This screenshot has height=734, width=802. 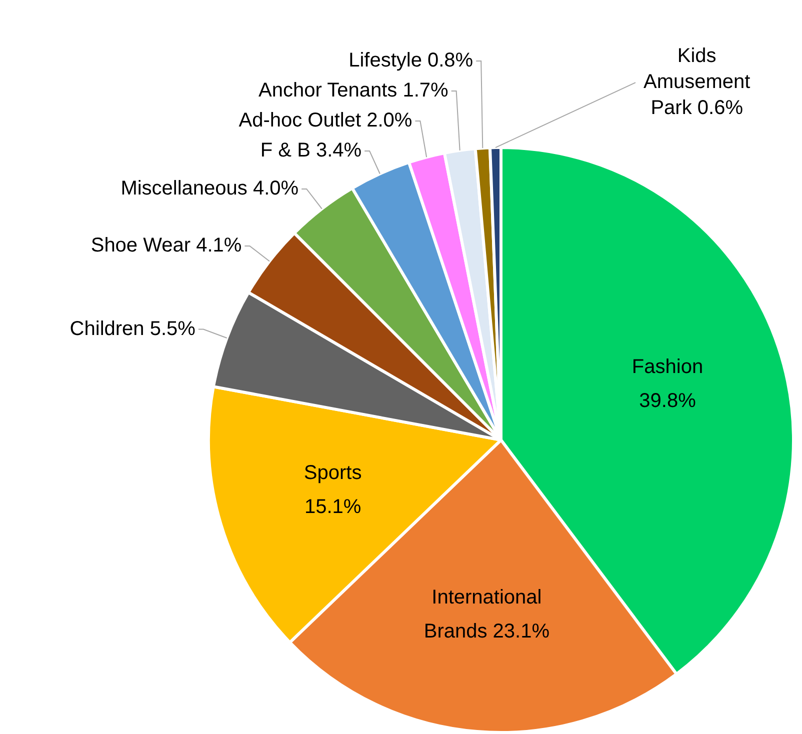 I want to click on slice-label: Fashion, so click(x=668, y=367).